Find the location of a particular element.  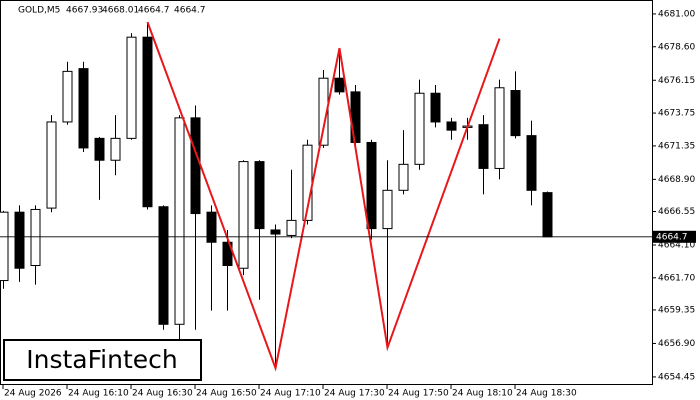

y-tick-label: 4661.70 is located at coordinates (676, 278).